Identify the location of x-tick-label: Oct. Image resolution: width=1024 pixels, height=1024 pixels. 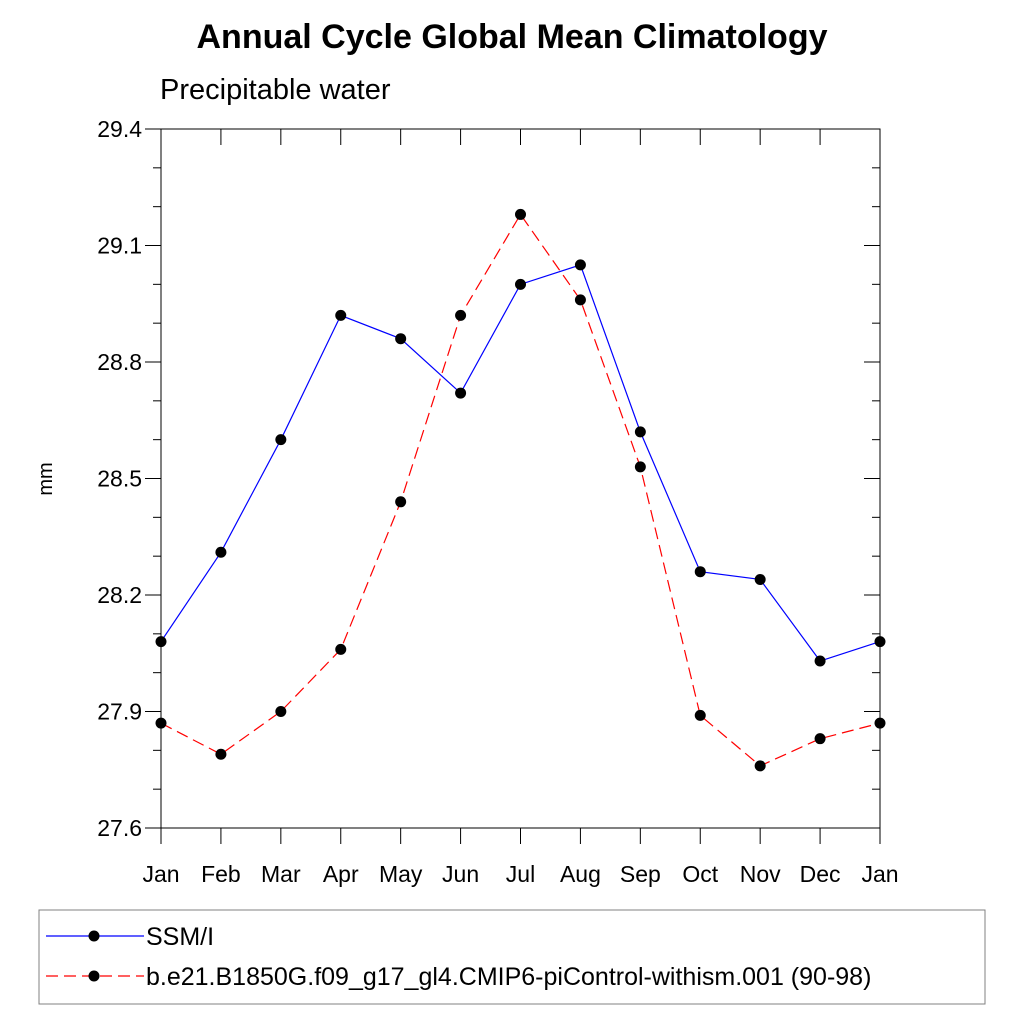
(700, 874).